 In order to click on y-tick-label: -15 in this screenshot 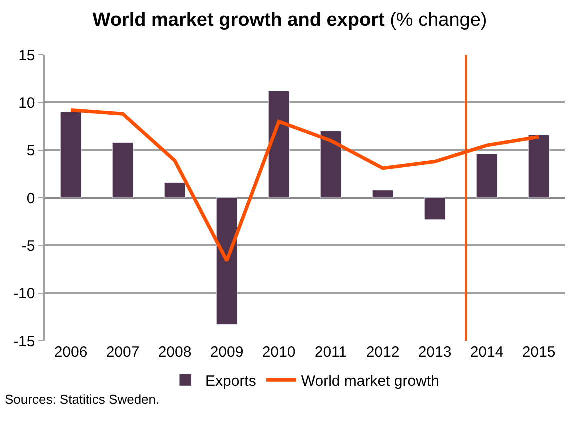, I will do `click(25, 341)`.